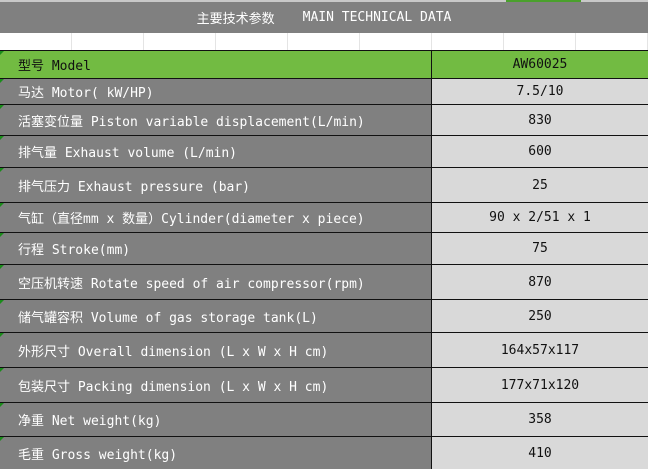  I want to click on spec-value: 410, so click(540, 453).